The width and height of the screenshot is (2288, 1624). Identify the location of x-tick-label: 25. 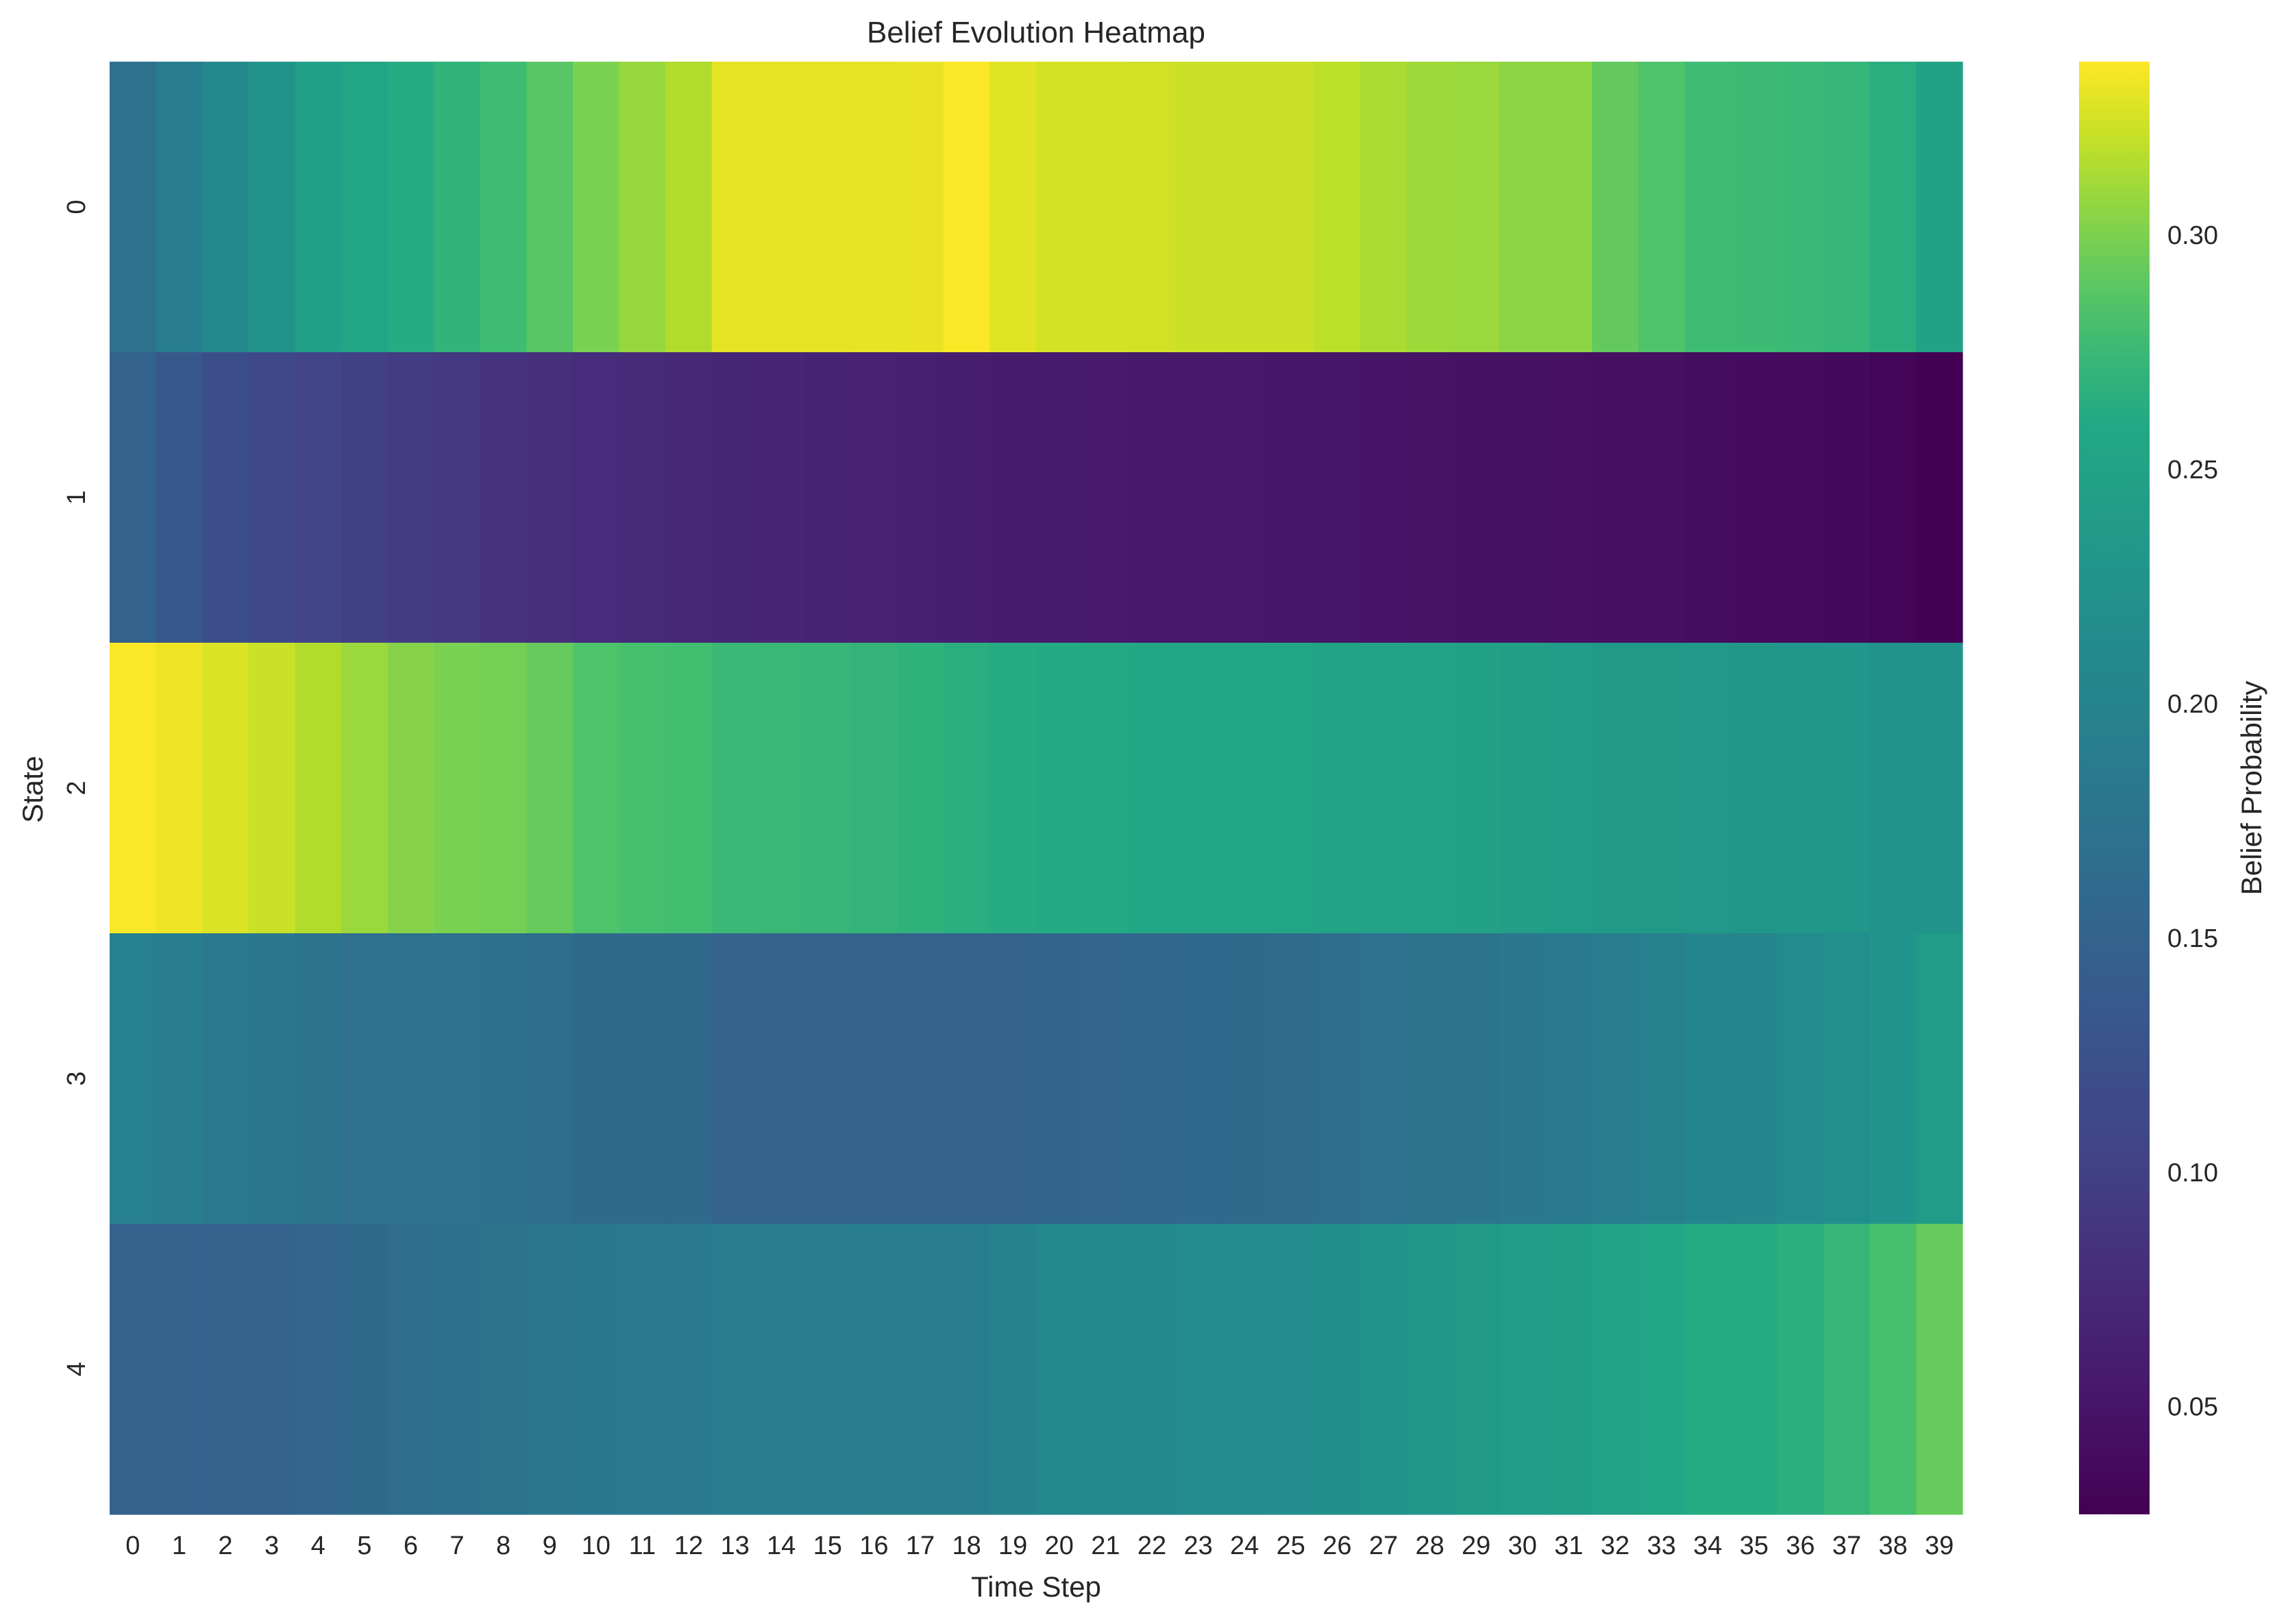
(1291, 1545).